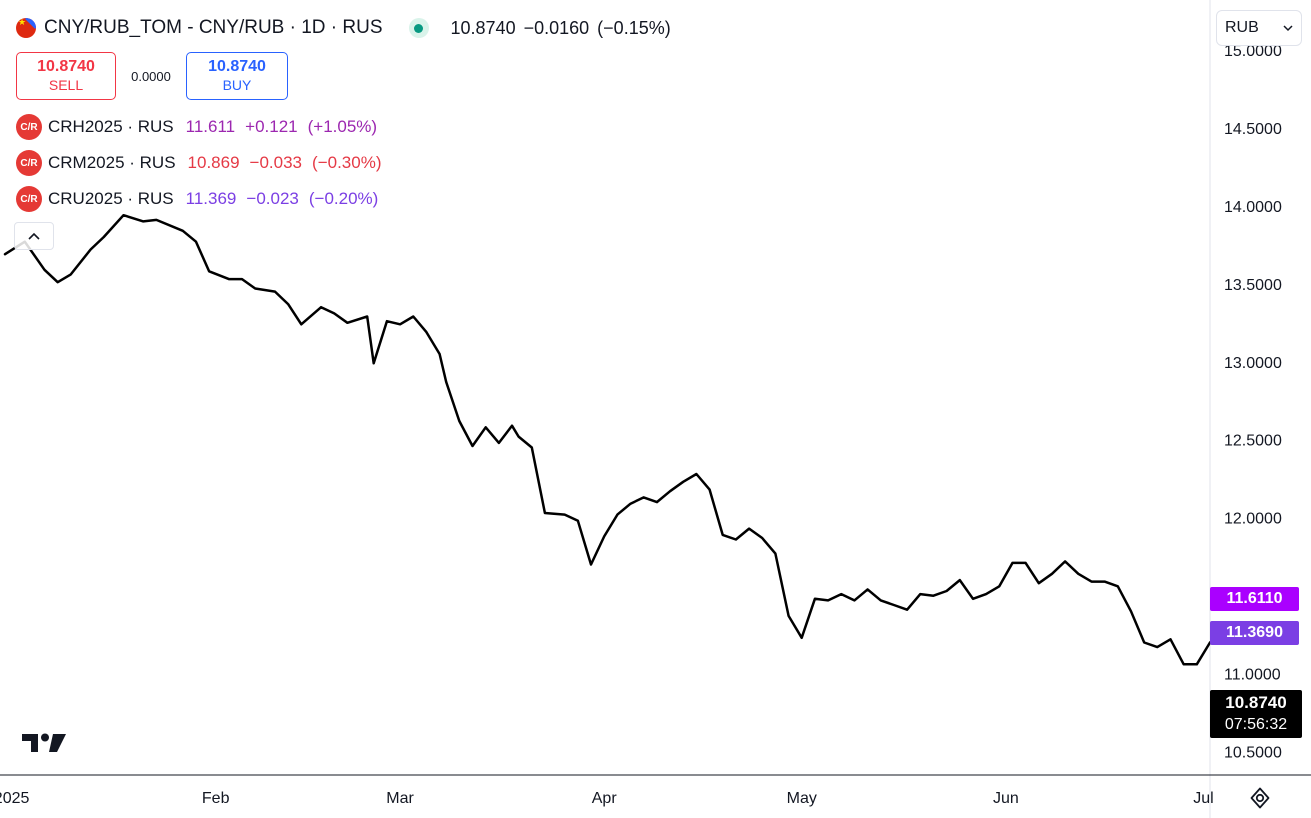  I want to click on legend-row-cru2025: C/R CRU2025 · RUS 11.369 −0.023 (−0.20%), so click(202, 199).